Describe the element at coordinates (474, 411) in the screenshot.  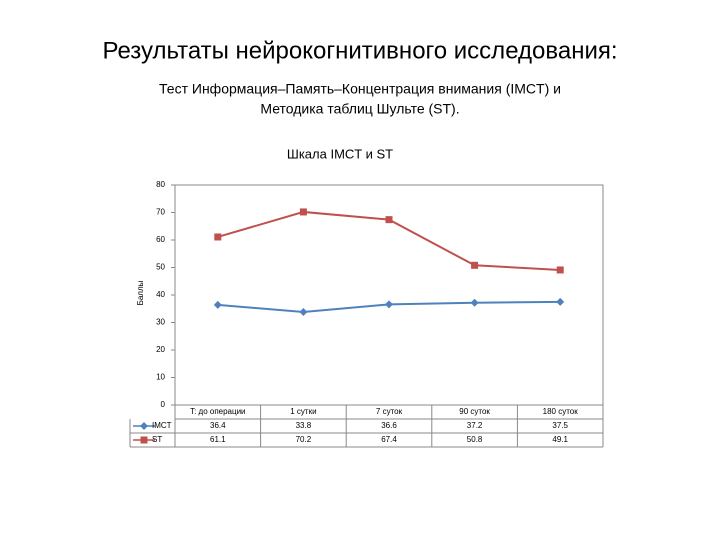
I see `x-tick-label: 90 суток` at that location.